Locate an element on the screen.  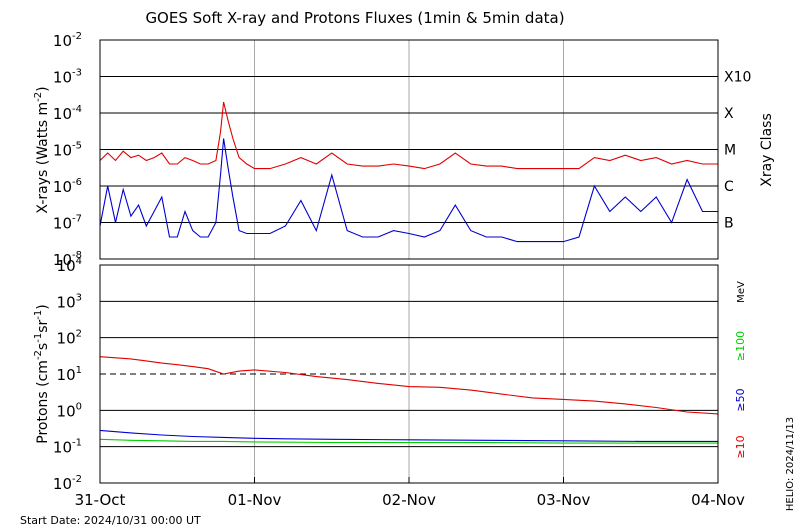
proton-legend-1: ≥50 is located at coordinates (740, 399).